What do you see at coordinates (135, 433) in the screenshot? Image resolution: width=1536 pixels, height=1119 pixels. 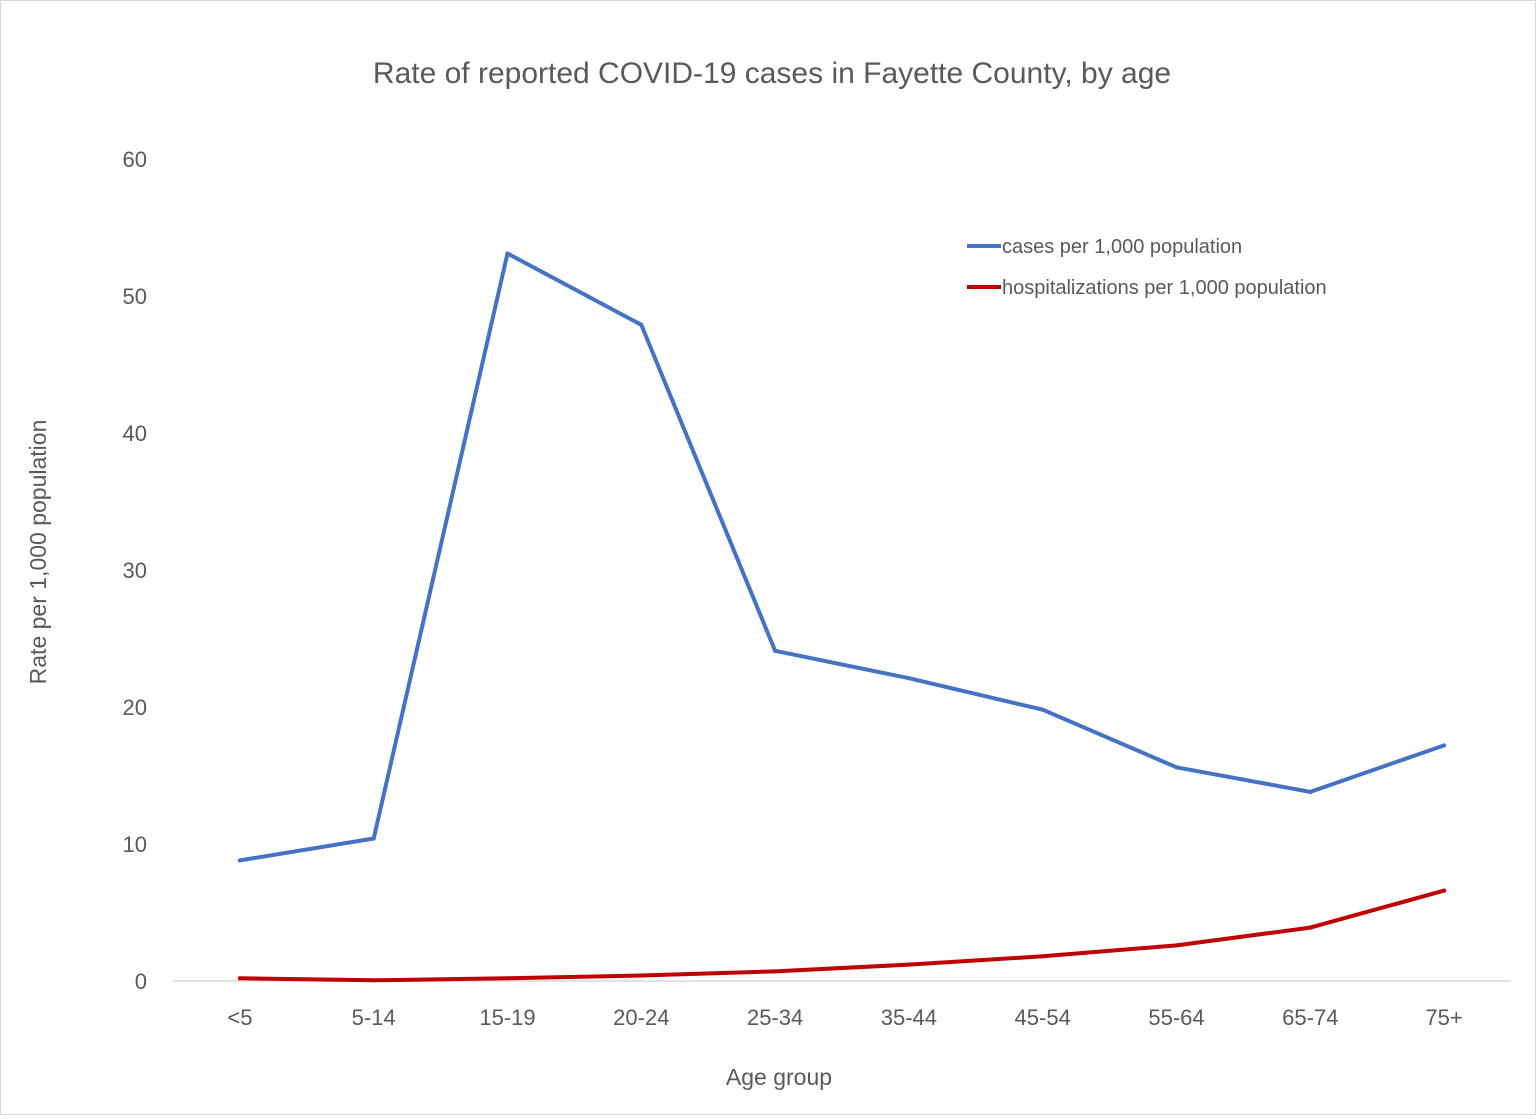 I see `y-tick-label: 40` at bounding box center [135, 433].